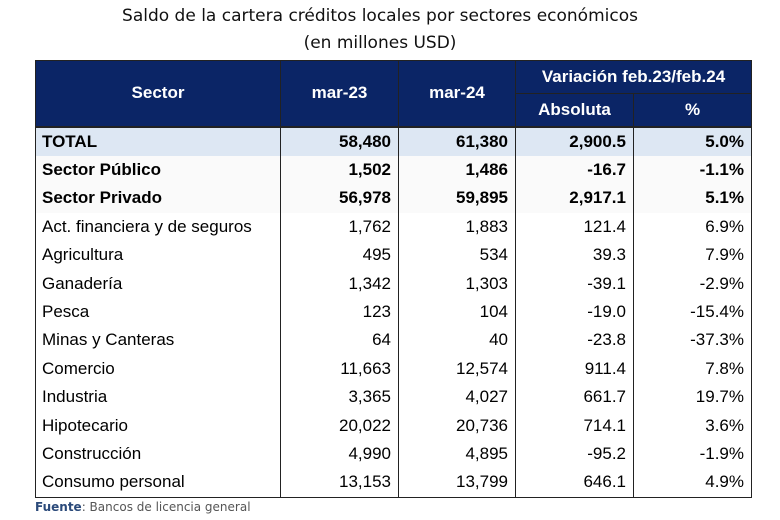 The height and width of the screenshot is (520, 780). I want to click on cell-sector: Sector Privado, so click(158, 198).